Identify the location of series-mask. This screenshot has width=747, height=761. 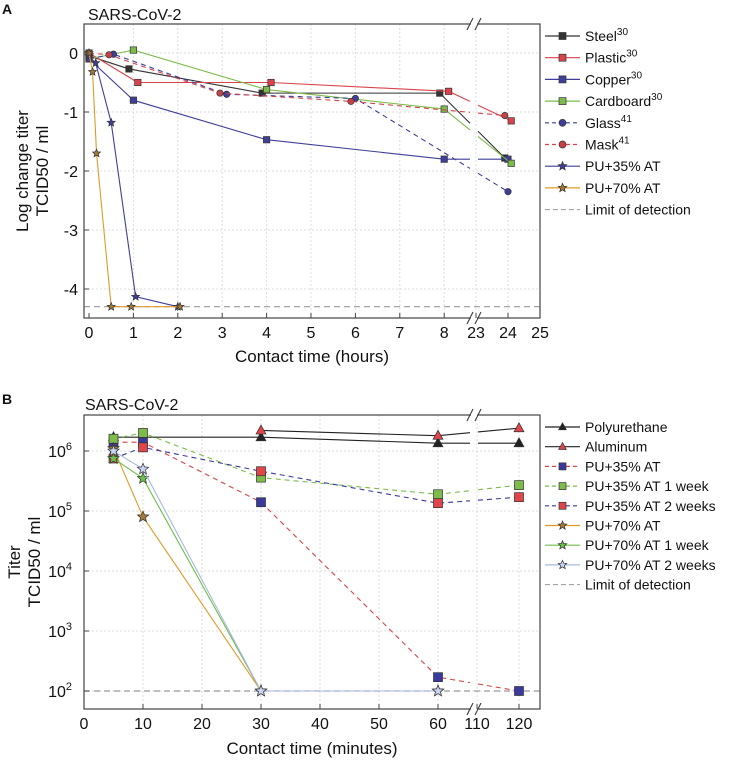
(297, 84).